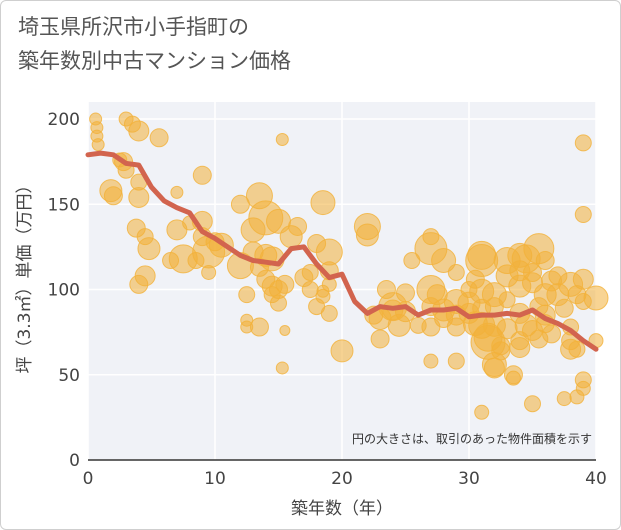 The width and height of the screenshot is (621, 530). Describe the element at coordinates (64, 120) in the screenshot. I see `y-tick-label: 200` at that location.